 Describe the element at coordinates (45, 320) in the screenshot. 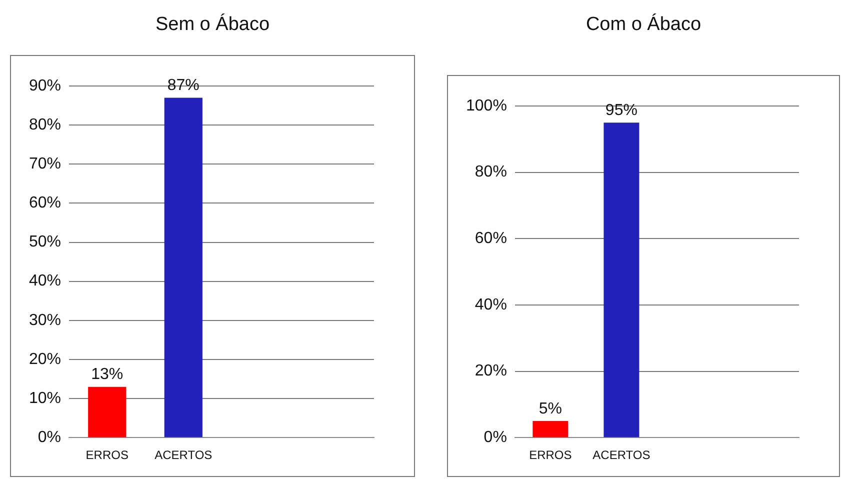

I see `y-tick-label: 30%` at that location.